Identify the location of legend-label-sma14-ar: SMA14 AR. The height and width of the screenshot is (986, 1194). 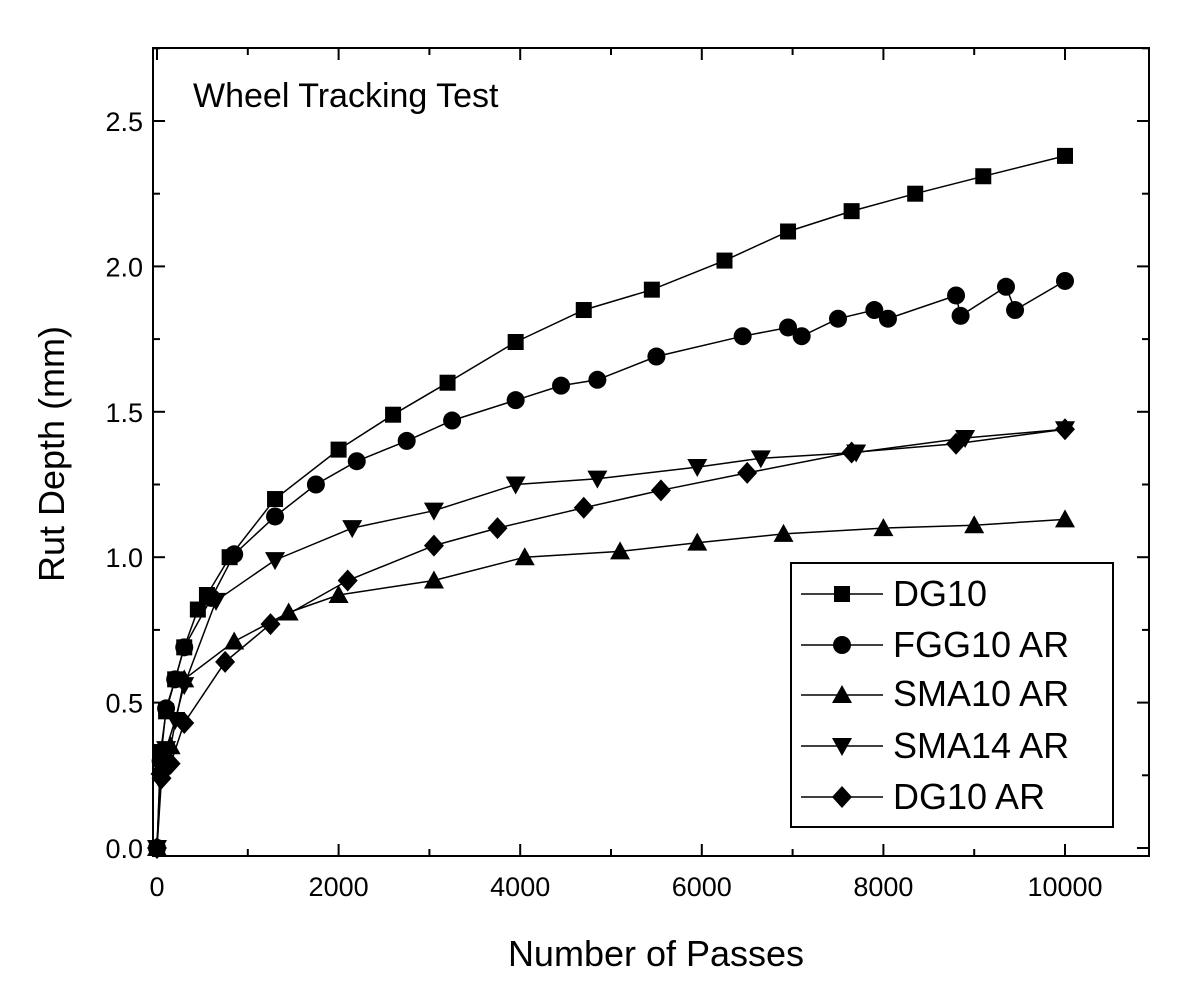
(981, 745).